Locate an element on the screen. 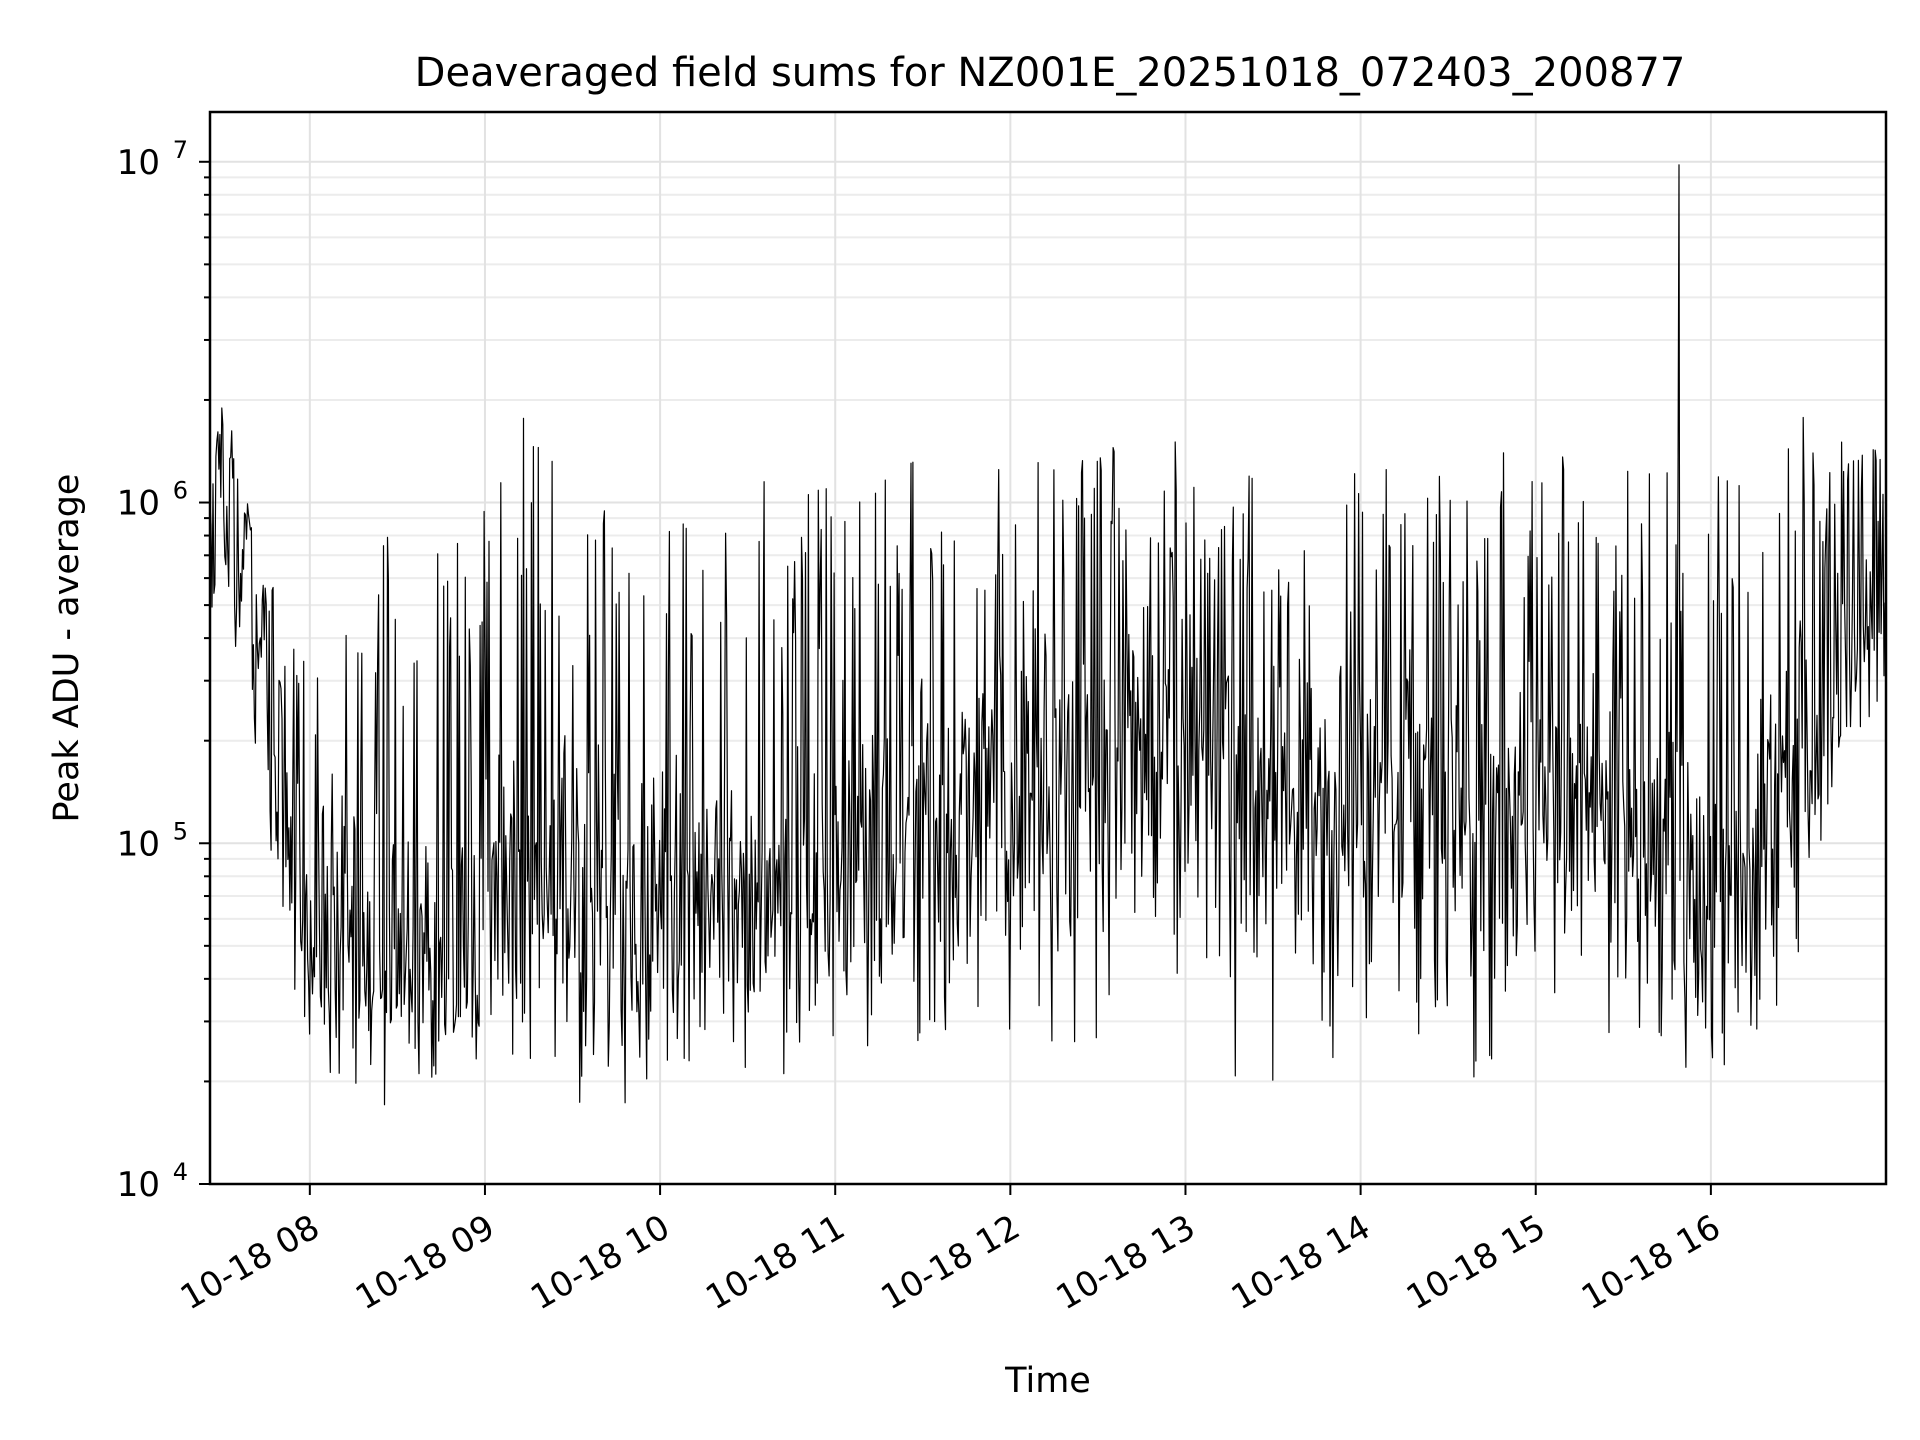  y-tick-label: 10 6 is located at coordinates (152, 500).